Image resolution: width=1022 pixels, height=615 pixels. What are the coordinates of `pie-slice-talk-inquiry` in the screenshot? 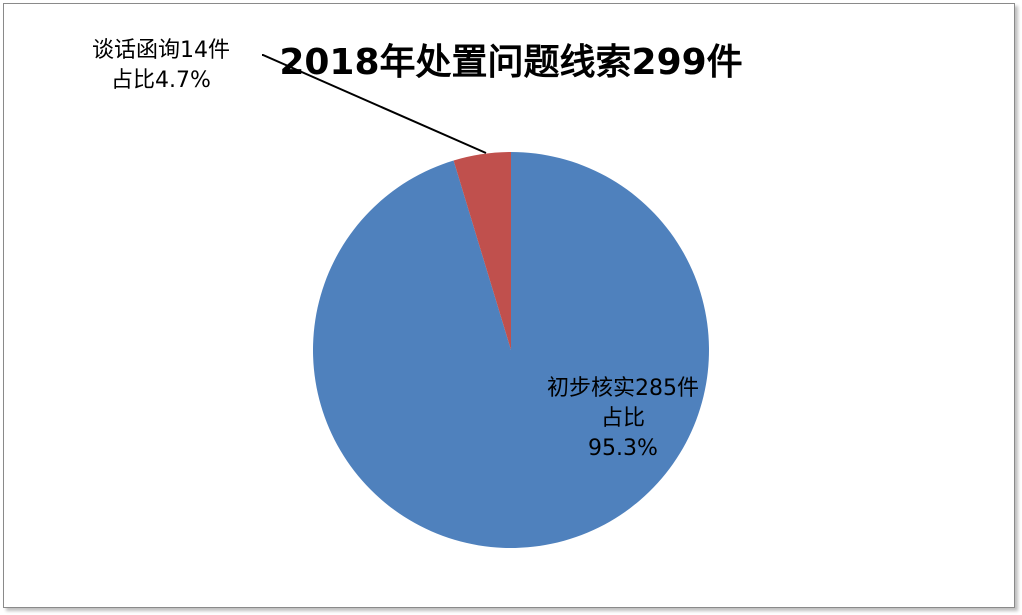 It's located at (482, 251).